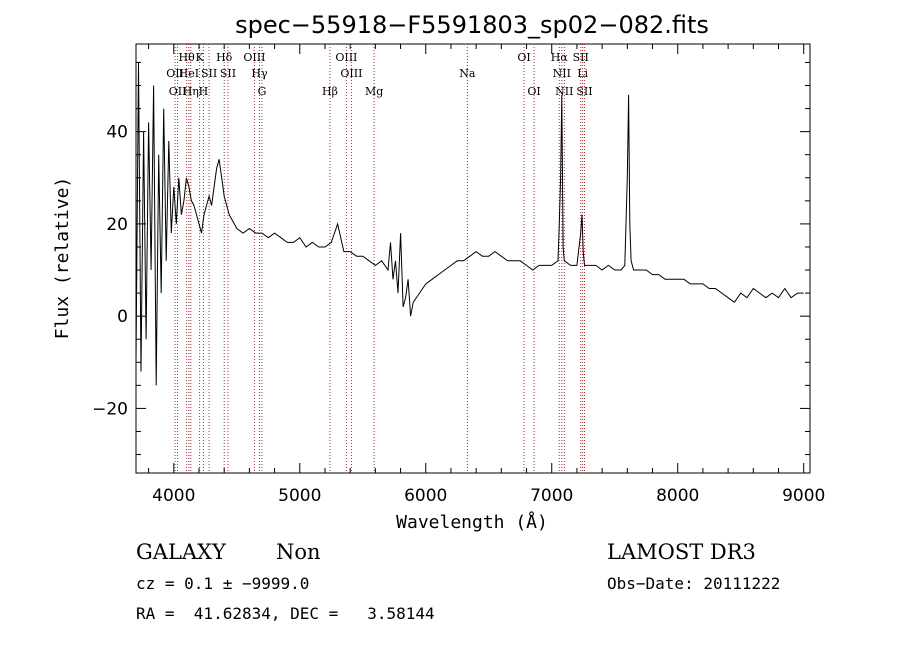 This screenshot has height=649, width=900. I want to click on spectral-line-label: Na, so click(467, 73).